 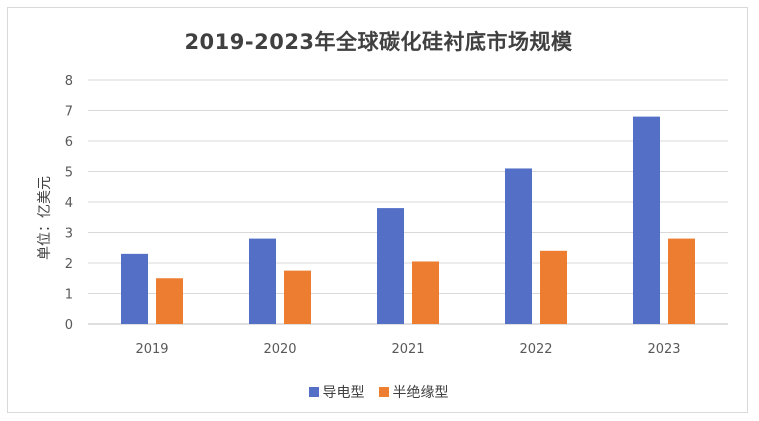 What do you see at coordinates (553, 287) in the screenshot?
I see `bar-semi-insulating-2022` at bounding box center [553, 287].